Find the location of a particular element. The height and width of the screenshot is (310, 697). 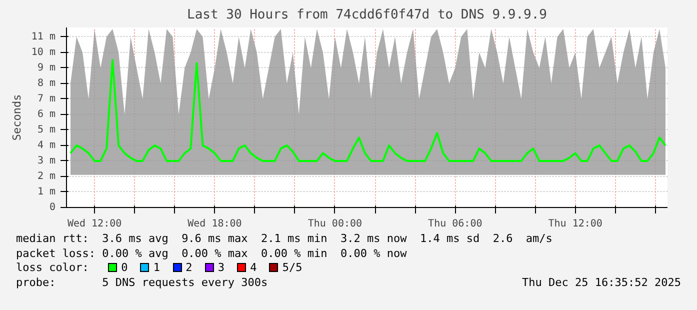

y-tick-label: 11 m is located at coordinates (43, 36).